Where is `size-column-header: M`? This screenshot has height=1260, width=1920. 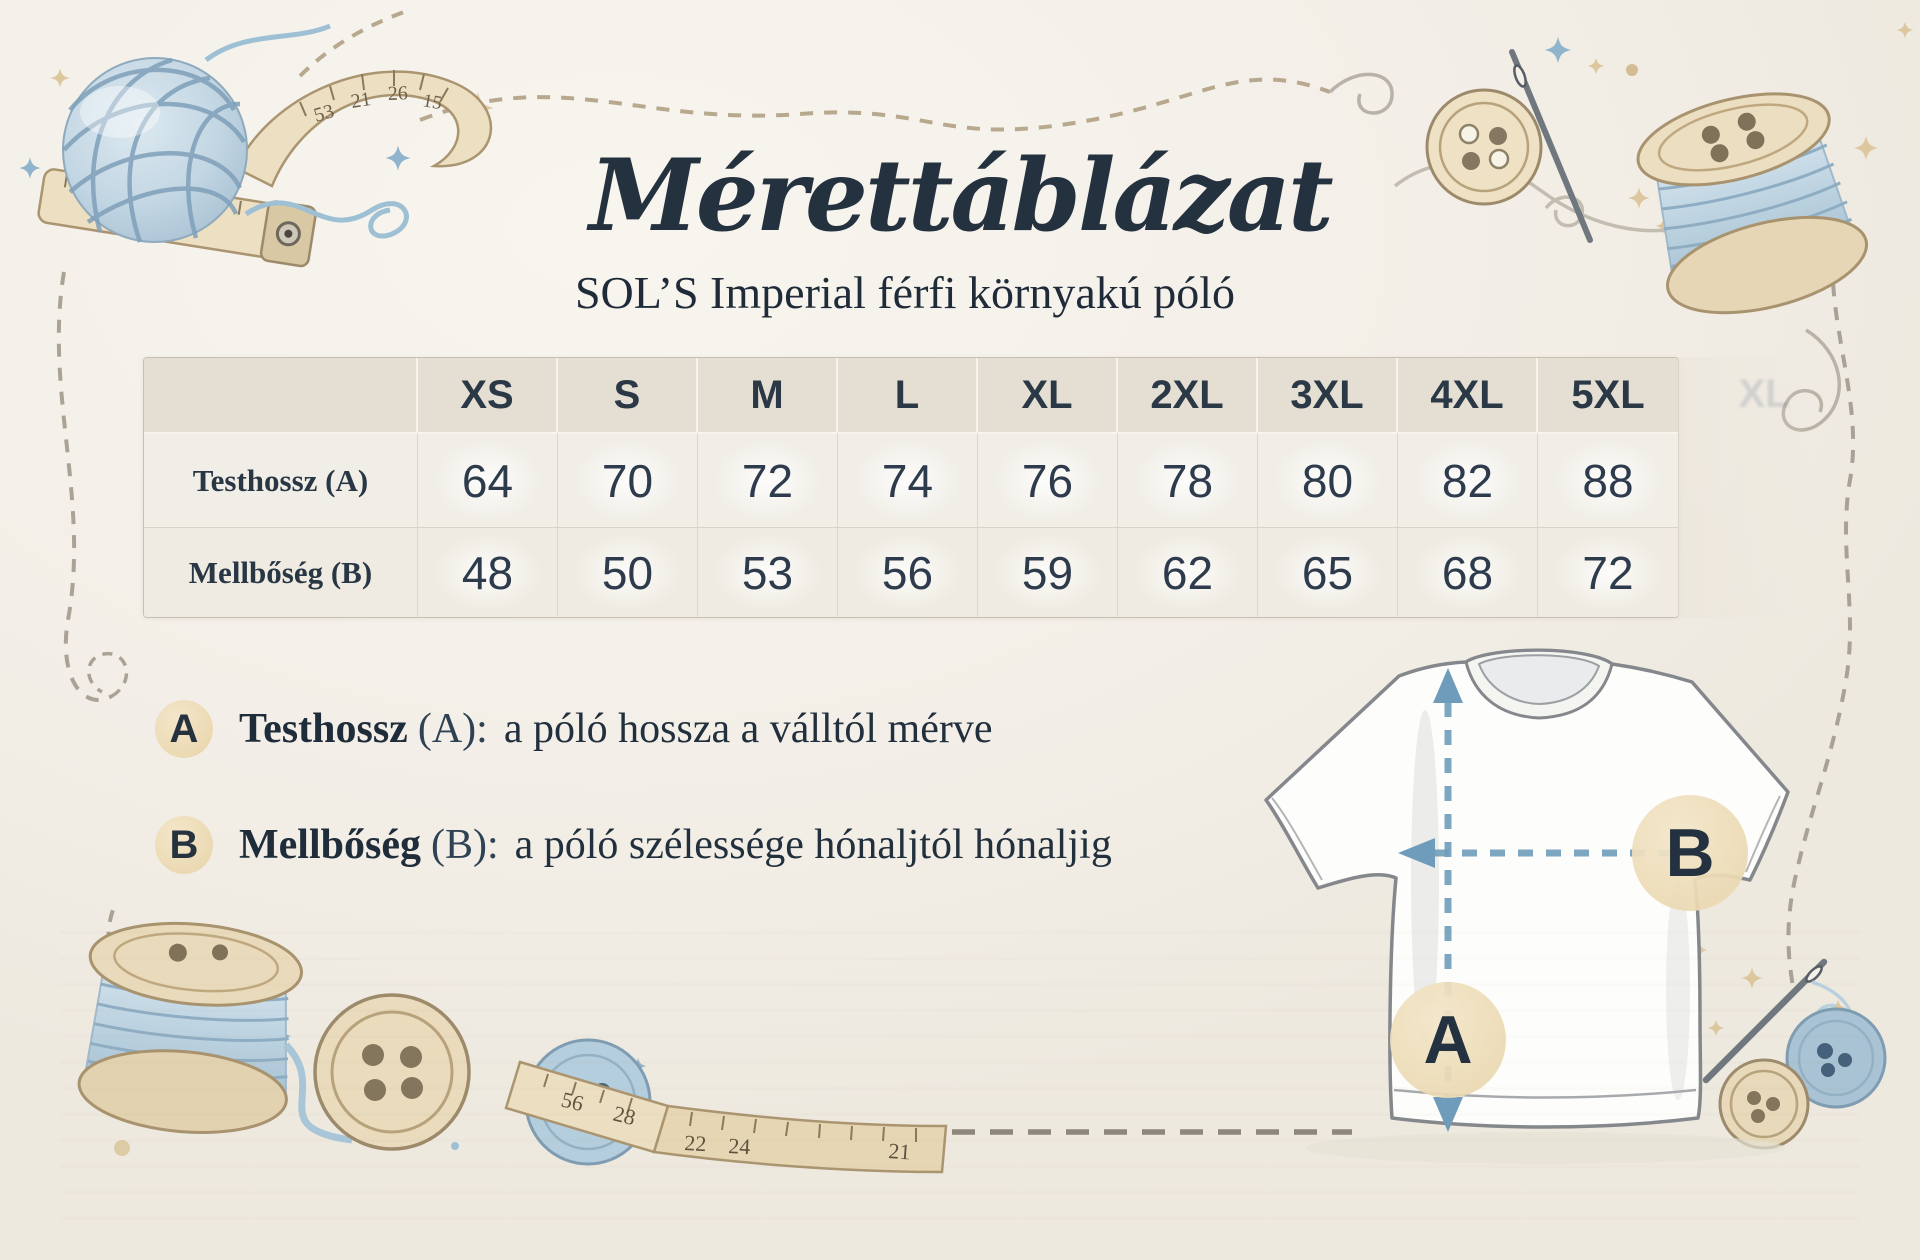
size-column-header: M is located at coordinates (768, 395).